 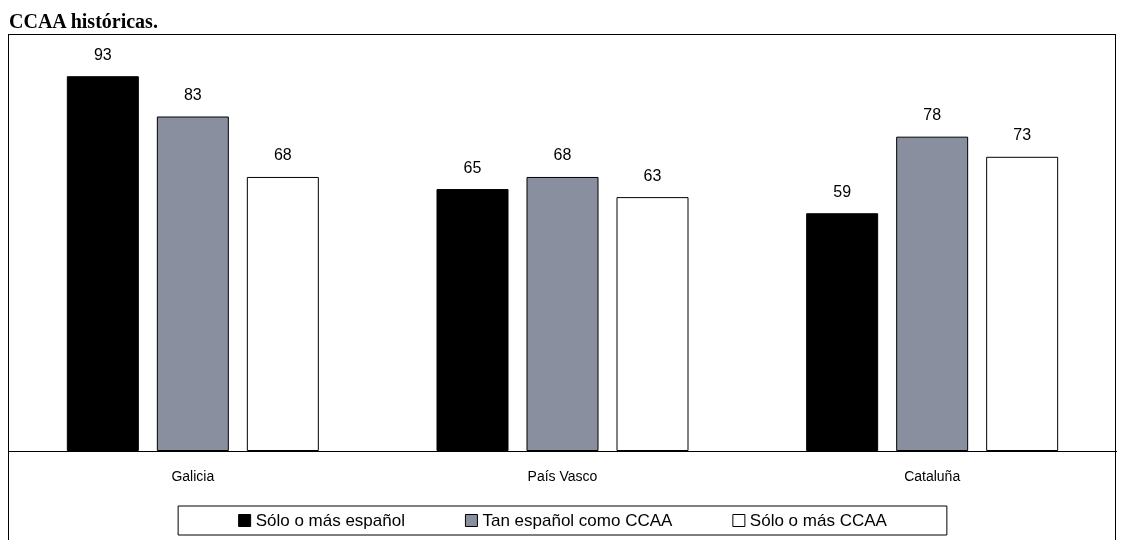 I want to click on x-tick-label: Cataluña, so click(x=932, y=476).